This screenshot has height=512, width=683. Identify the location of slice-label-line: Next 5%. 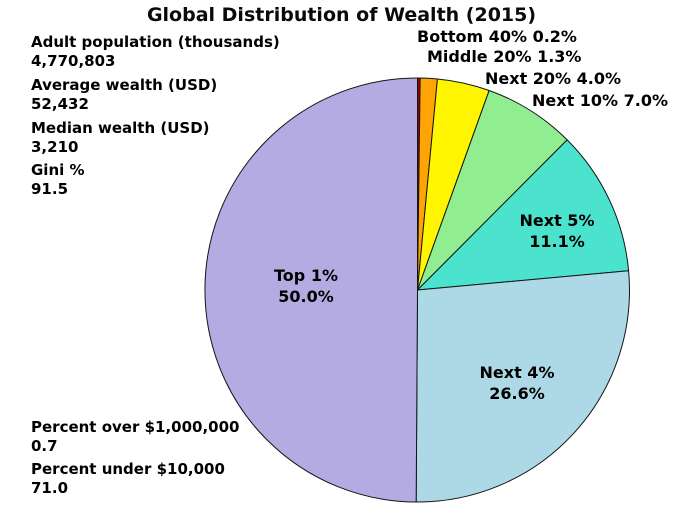
(557, 220).